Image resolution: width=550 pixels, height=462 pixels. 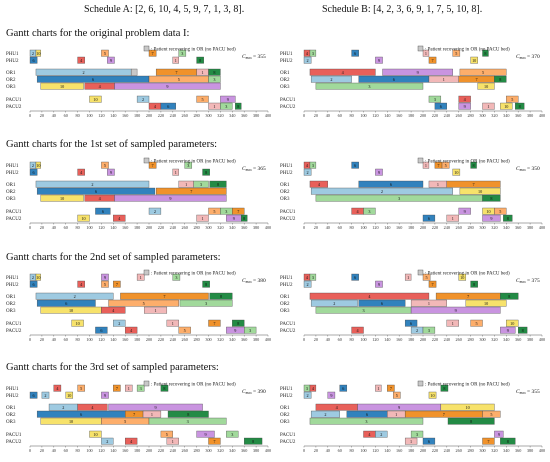 What do you see at coordinates (482, 339) in the screenshot?
I see `x-tick-label: 300` at bounding box center [482, 339].